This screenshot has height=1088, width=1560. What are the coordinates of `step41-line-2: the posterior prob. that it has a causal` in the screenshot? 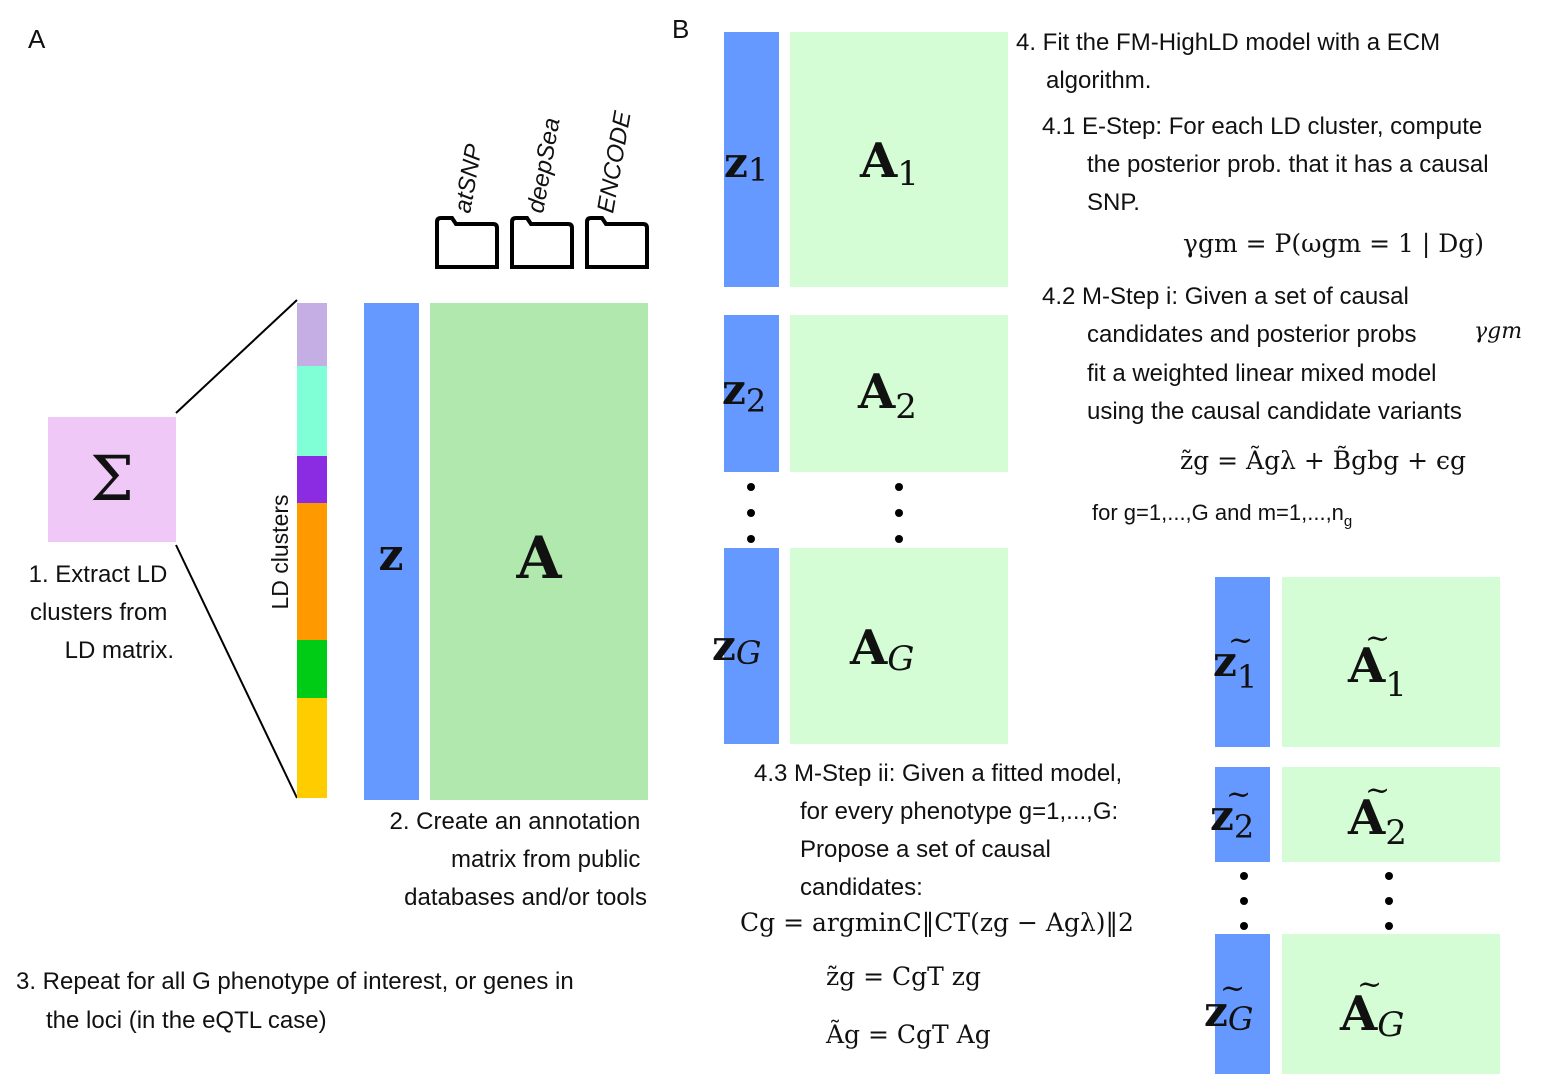 It's located at (1288, 164).